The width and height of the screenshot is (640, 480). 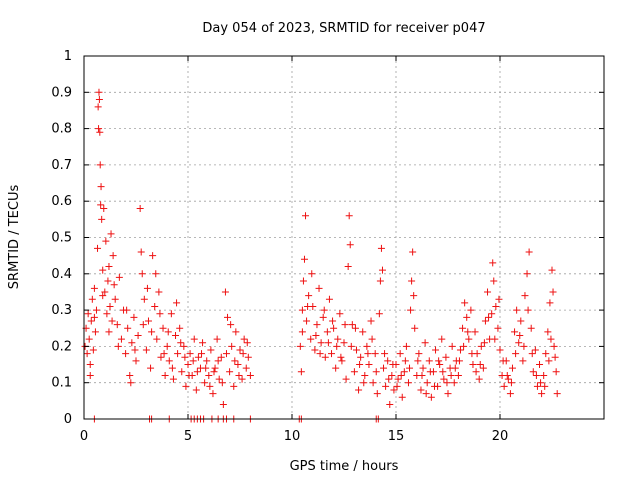 What do you see at coordinates (61, 165) in the screenshot?
I see `y-tick-label: 0.7` at bounding box center [61, 165].